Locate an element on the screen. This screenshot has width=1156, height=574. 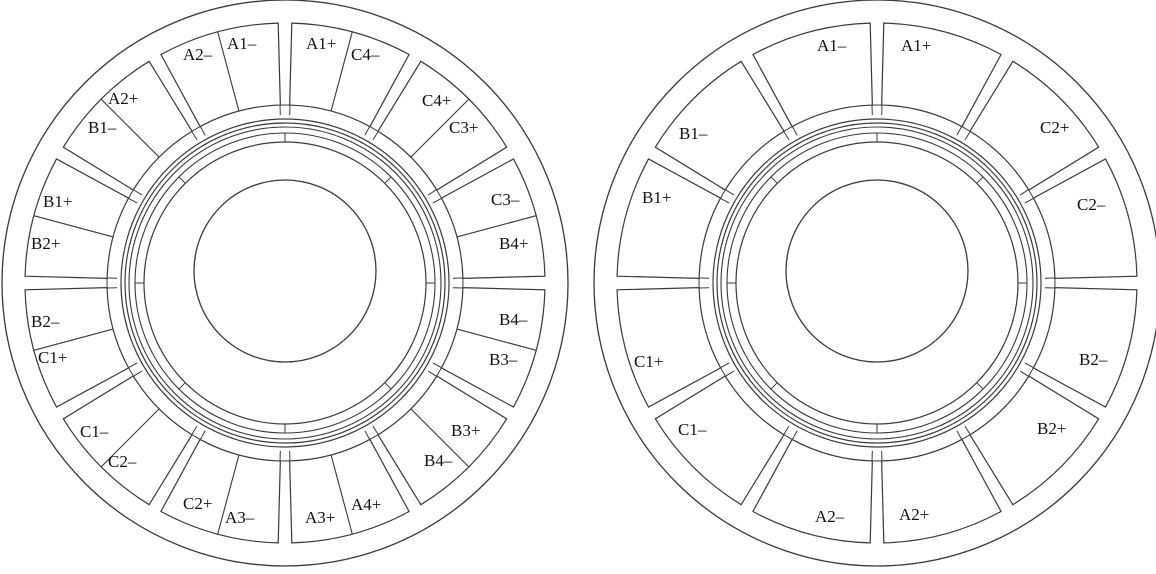
coil-label: C3+ is located at coordinates (463, 127).